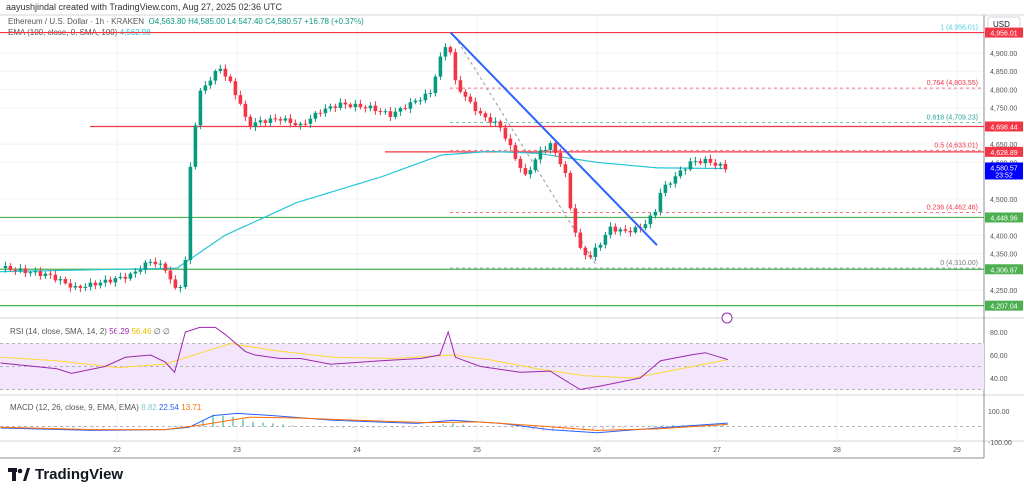  What do you see at coordinates (79, 474) in the screenshot?
I see `logo-text: TradingView` at bounding box center [79, 474].